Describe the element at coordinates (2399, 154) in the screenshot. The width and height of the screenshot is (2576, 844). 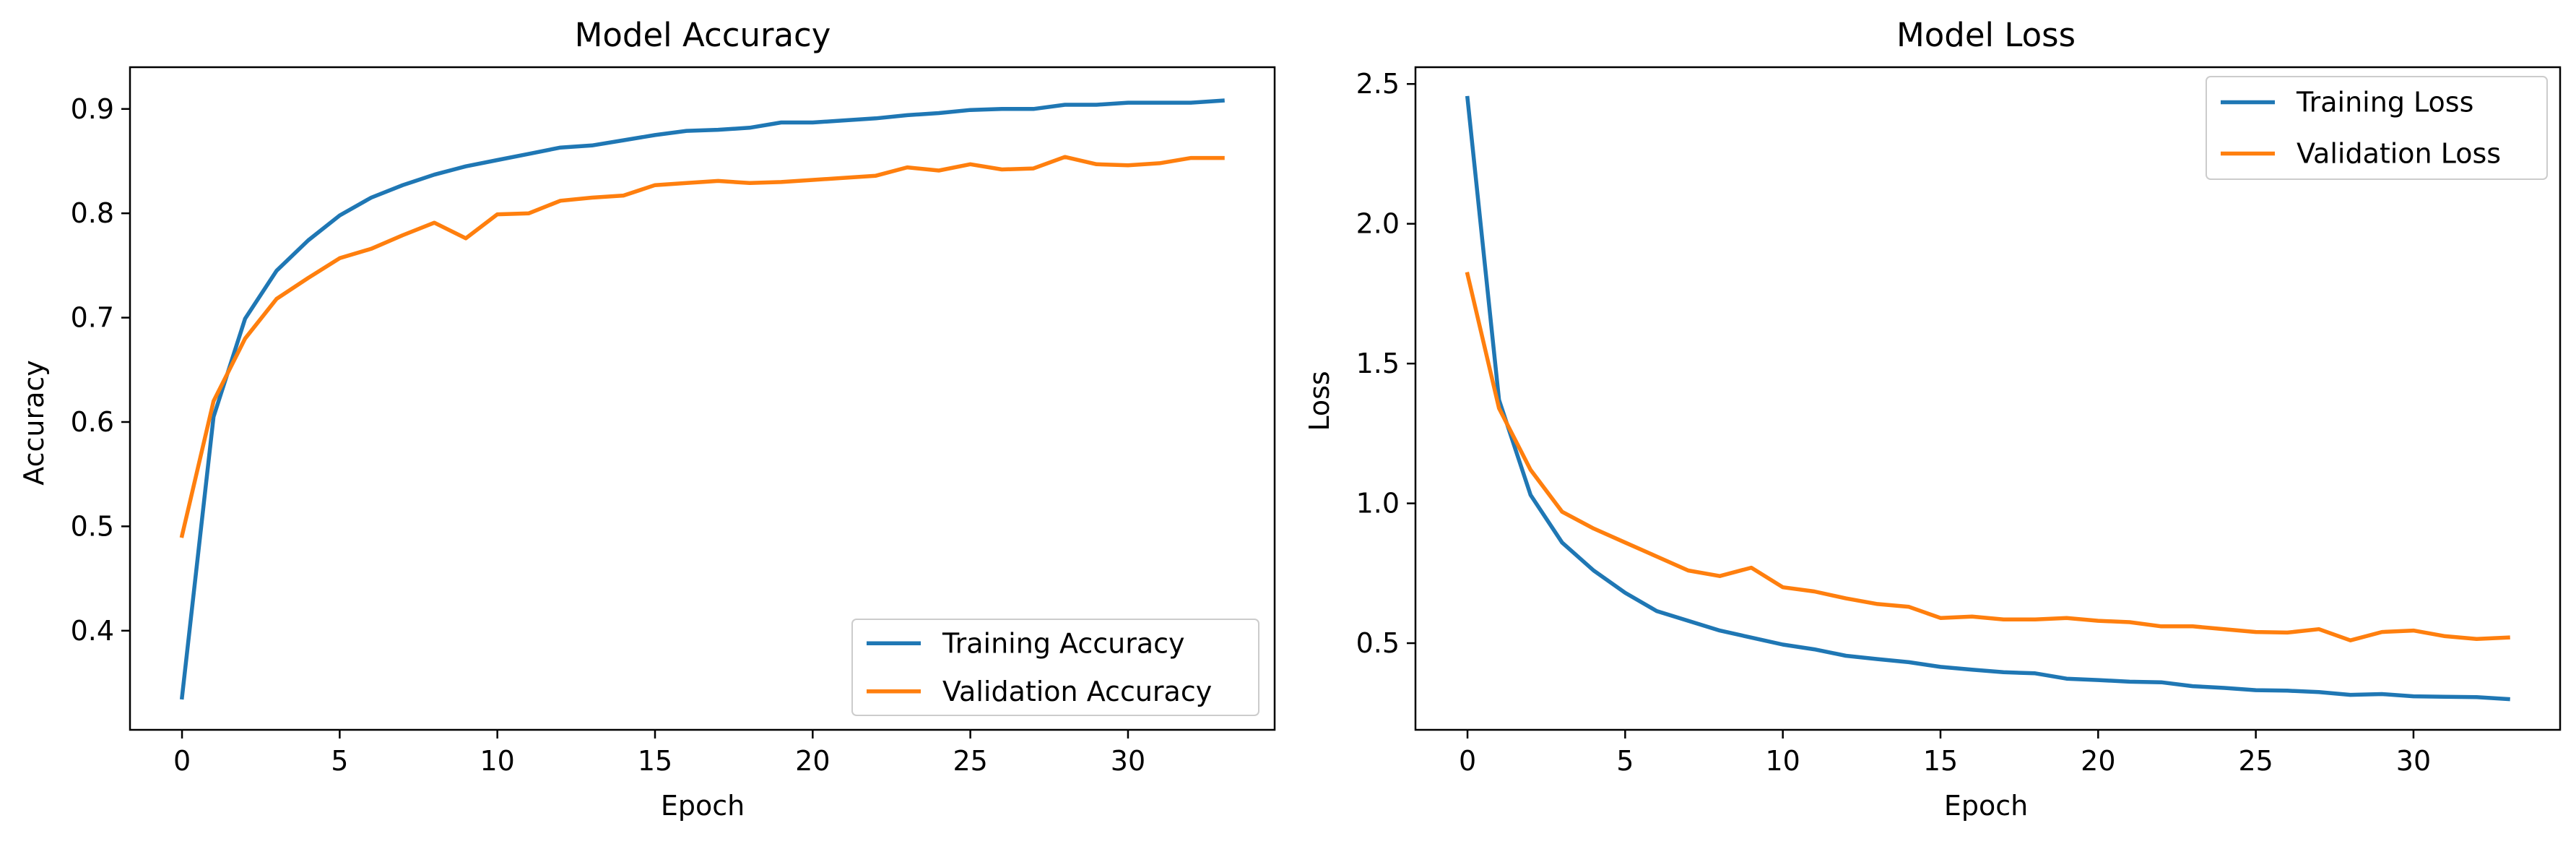
I see `legend-label-1: Validation Loss` at that location.